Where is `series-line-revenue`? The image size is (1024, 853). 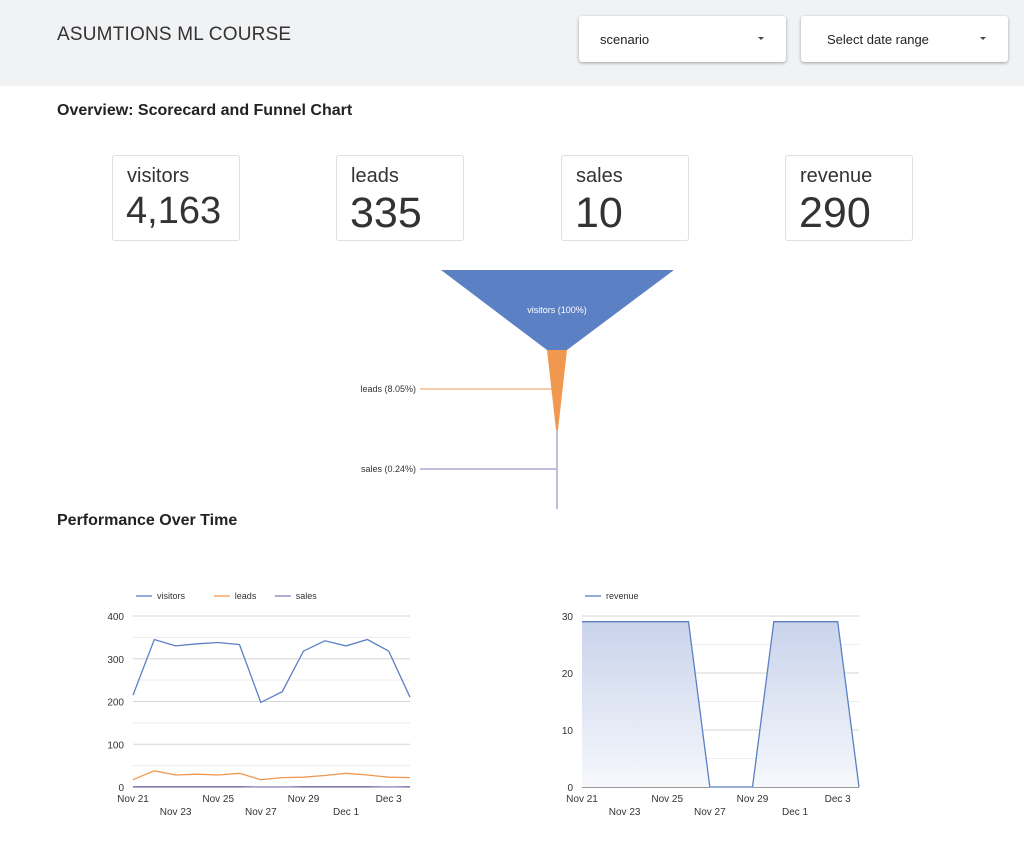 series-line-revenue is located at coordinates (721, 704).